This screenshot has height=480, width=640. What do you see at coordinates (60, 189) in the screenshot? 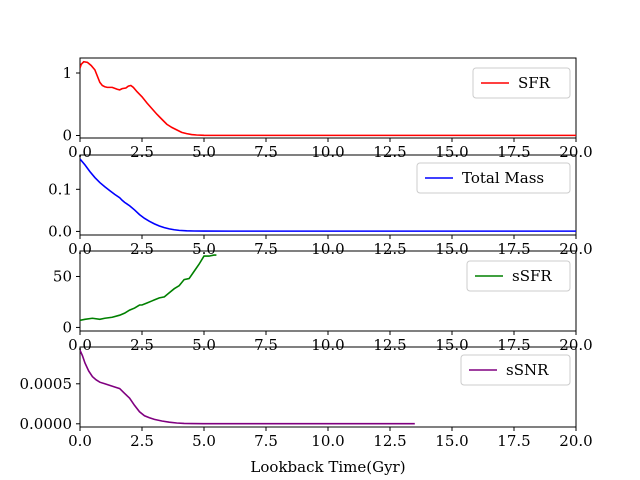
I see `y-tick-label: 0.1` at bounding box center [60, 189].